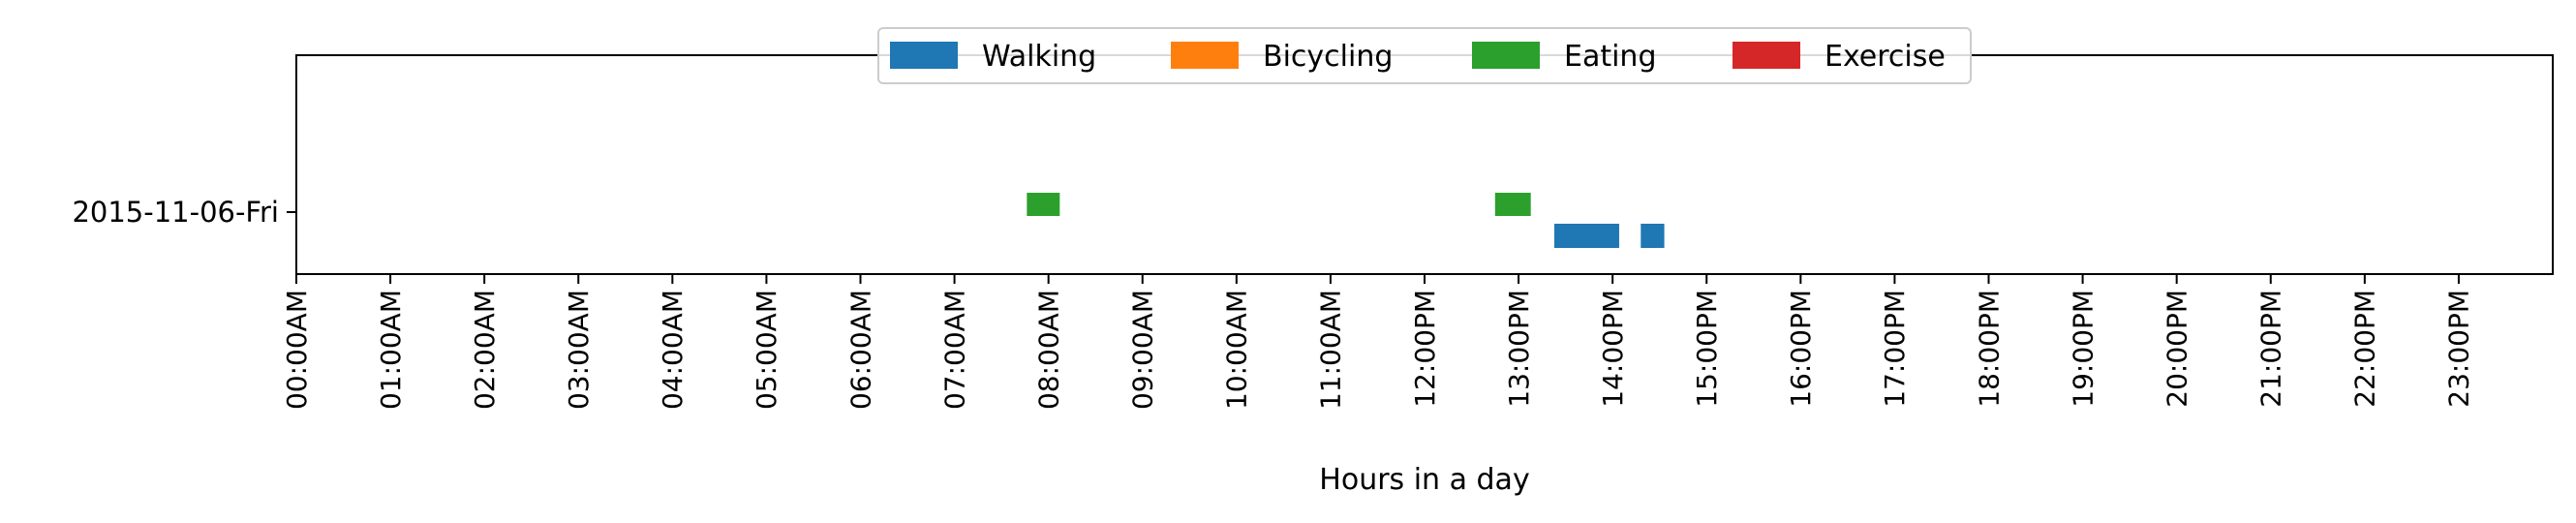  What do you see at coordinates (485, 350) in the screenshot?
I see `x-tick-label: 02:00AM` at bounding box center [485, 350].